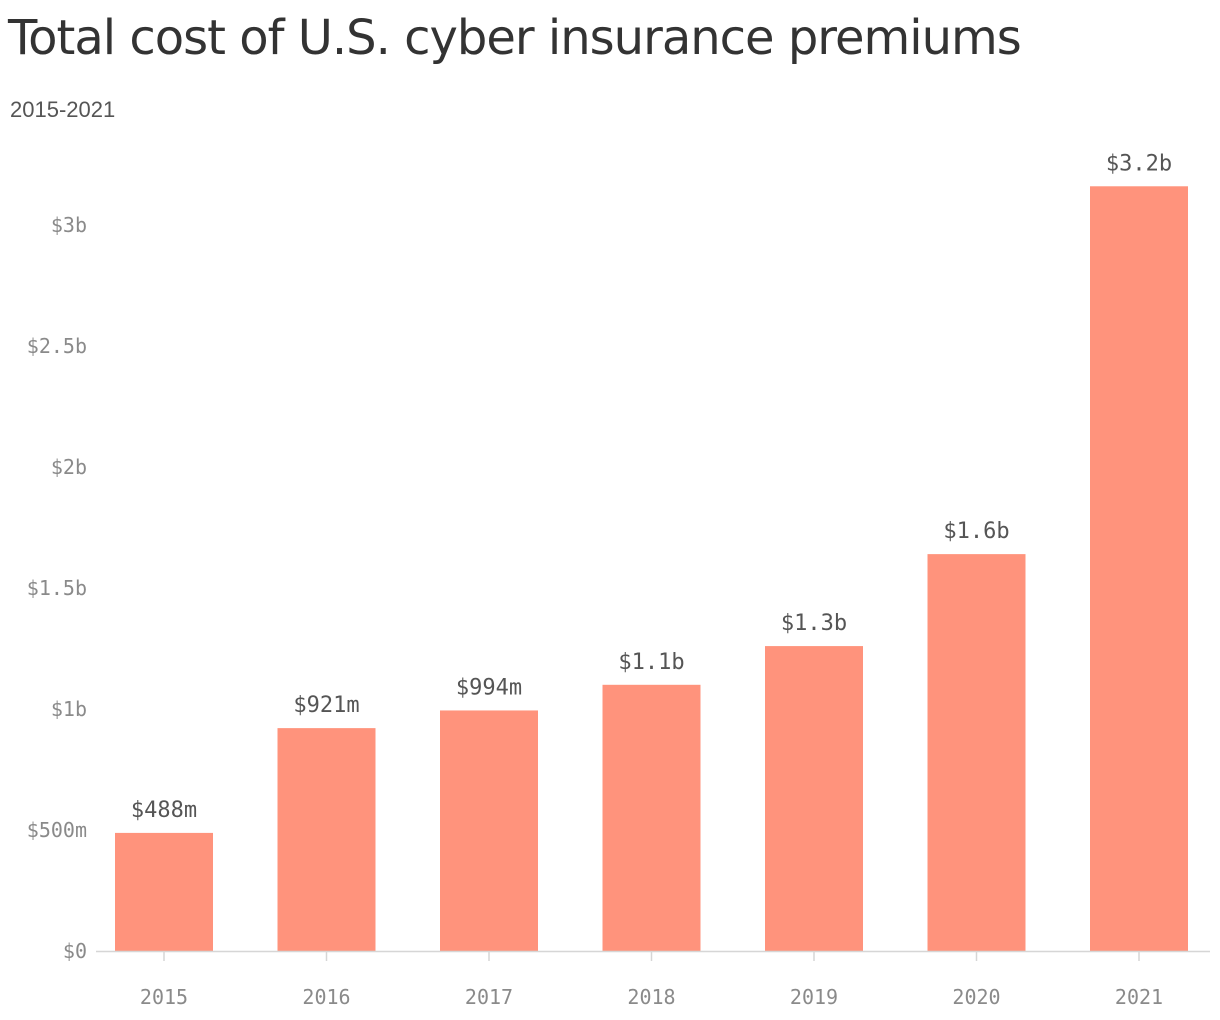 Image resolution: width=1220 pixels, height=1020 pixels. What do you see at coordinates (976, 997) in the screenshot?
I see `x-tick-label-2020: 2020` at bounding box center [976, 997].